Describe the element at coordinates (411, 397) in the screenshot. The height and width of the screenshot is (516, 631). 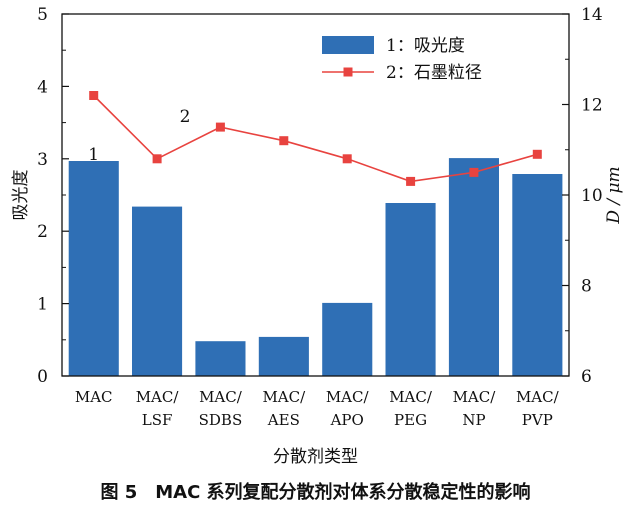
I see `x-tick-label-5: MAC/` at that location.